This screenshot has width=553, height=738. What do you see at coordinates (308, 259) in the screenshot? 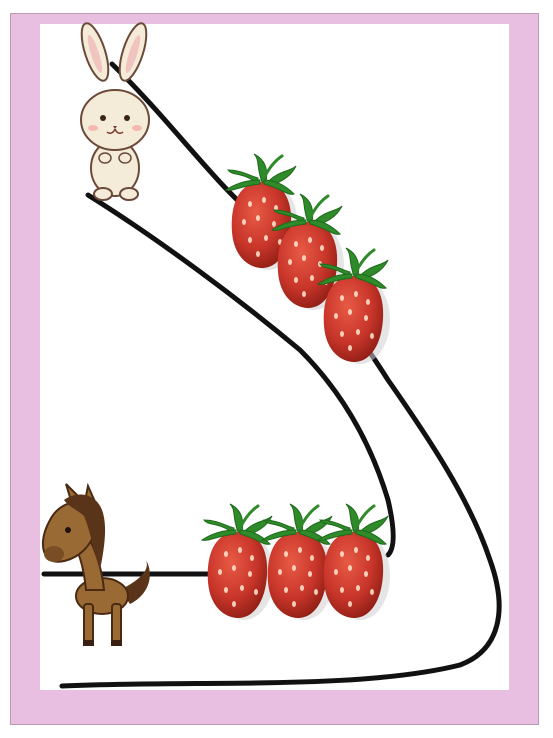
I see `upper-strawberries` at bounding box center [308, 259].